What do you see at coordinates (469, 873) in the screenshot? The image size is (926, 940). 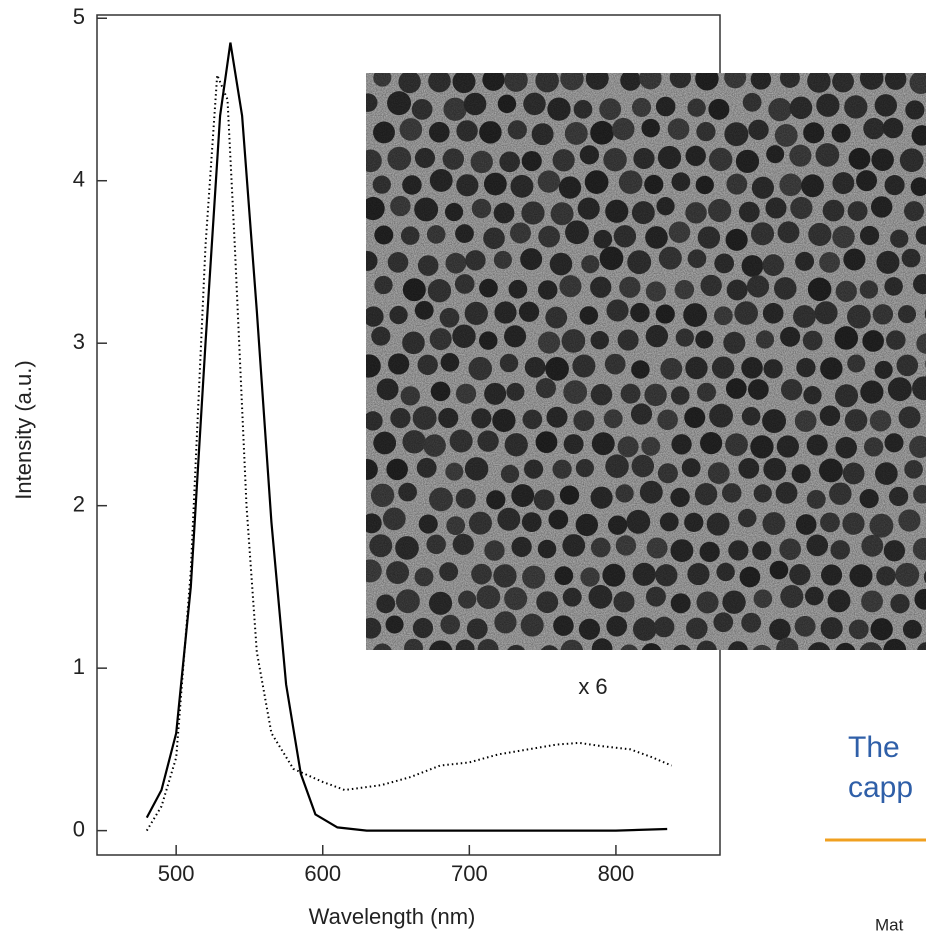 I see `x-tick-label: 700` at bounding box center [469, 873].